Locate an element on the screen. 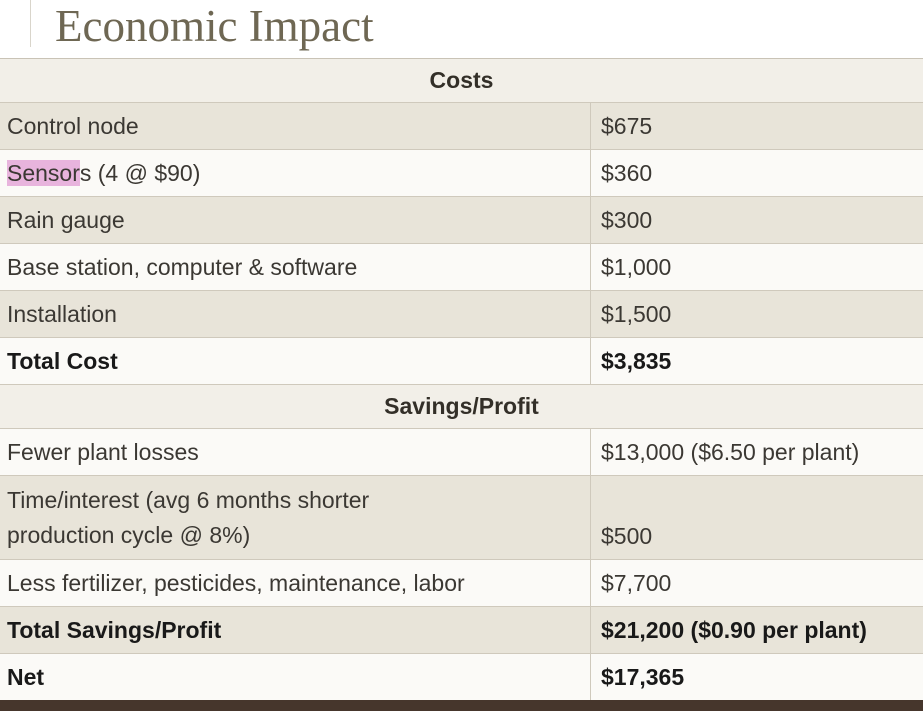 Image resolution: width=923 pixels, height=711 pixels. slide-bottom-bar is located at coordinates (461, 705).